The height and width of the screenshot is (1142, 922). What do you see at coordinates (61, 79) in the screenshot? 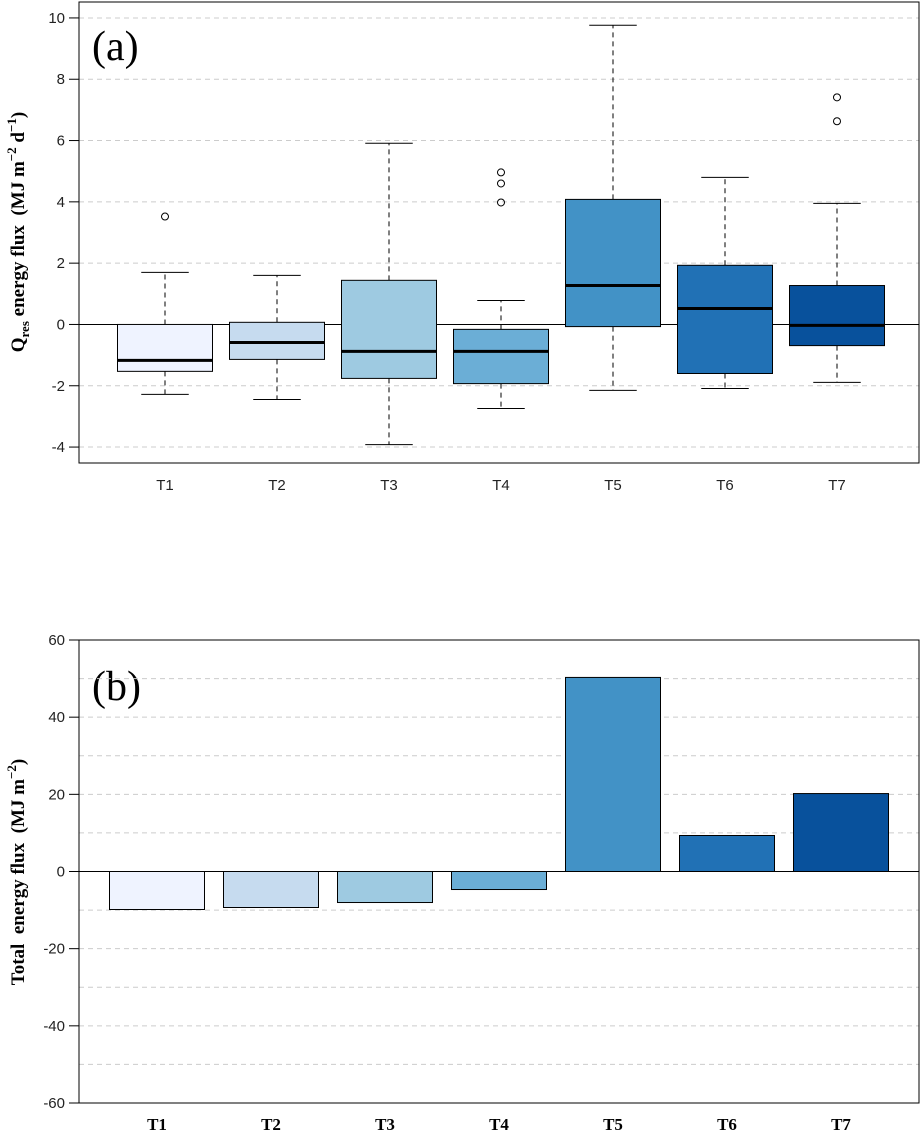
I see `y-tick-label: 8` at bounding box center [61, 79].